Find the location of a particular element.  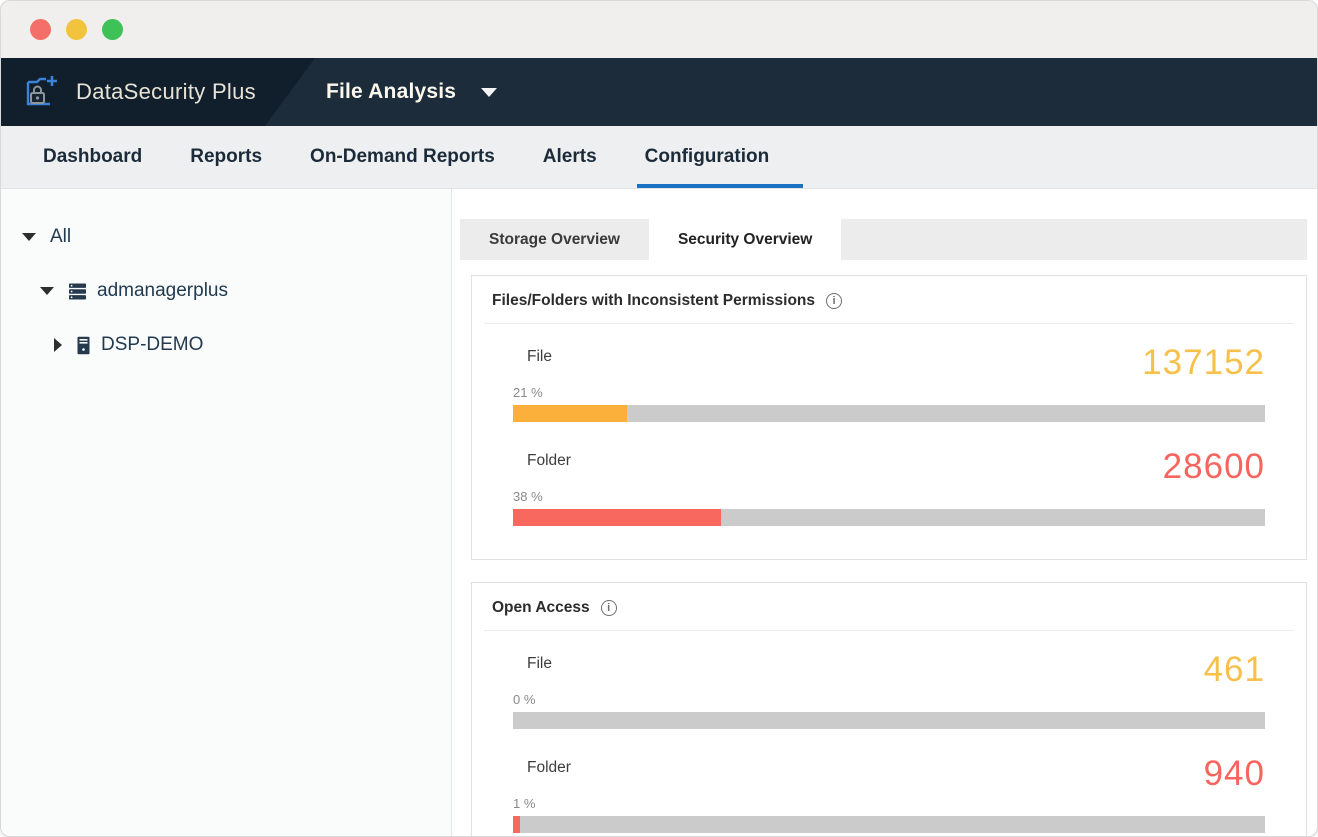

metric-percent: 1 % is located at coordinates (524, 803).